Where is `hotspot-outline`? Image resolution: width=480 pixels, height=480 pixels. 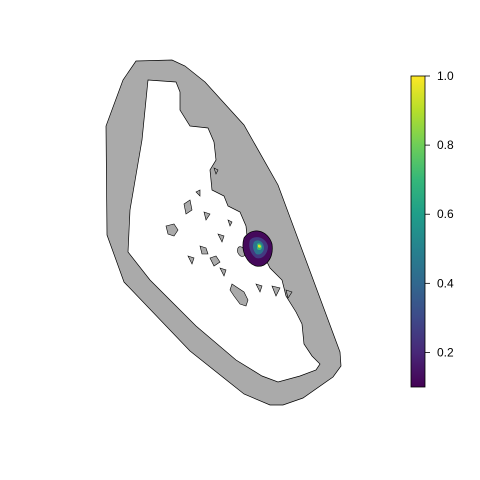 hotspot-outline is located at coordinates (257, 248).